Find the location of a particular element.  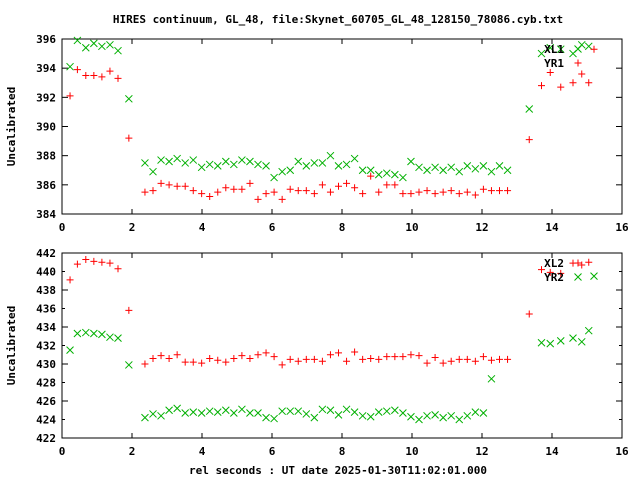

x-tick-label: 0 is located at coordinates (62, 451).